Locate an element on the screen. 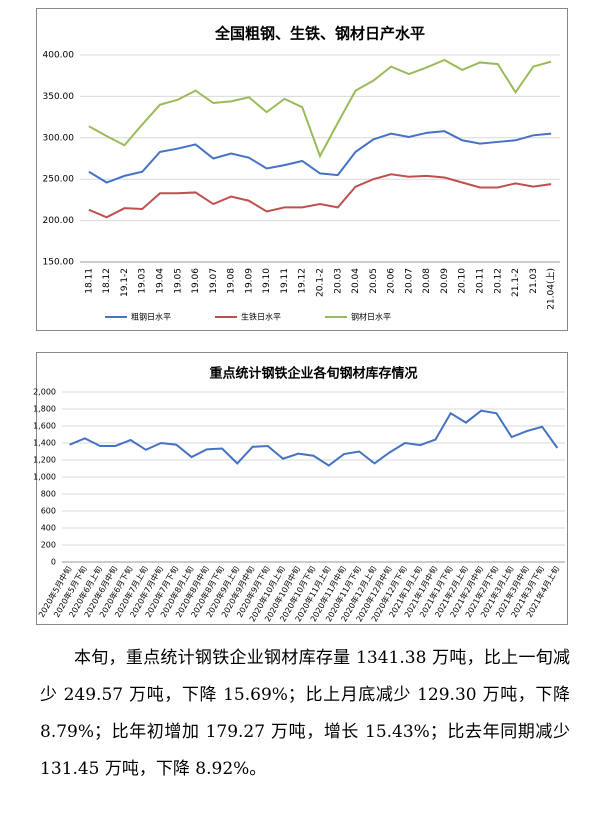 Image resolution: width=606 pixels, height=814 pixels. chart-title: 全国粗钢、生铁、钢材日产水平 is located at coordinates (319, 34).